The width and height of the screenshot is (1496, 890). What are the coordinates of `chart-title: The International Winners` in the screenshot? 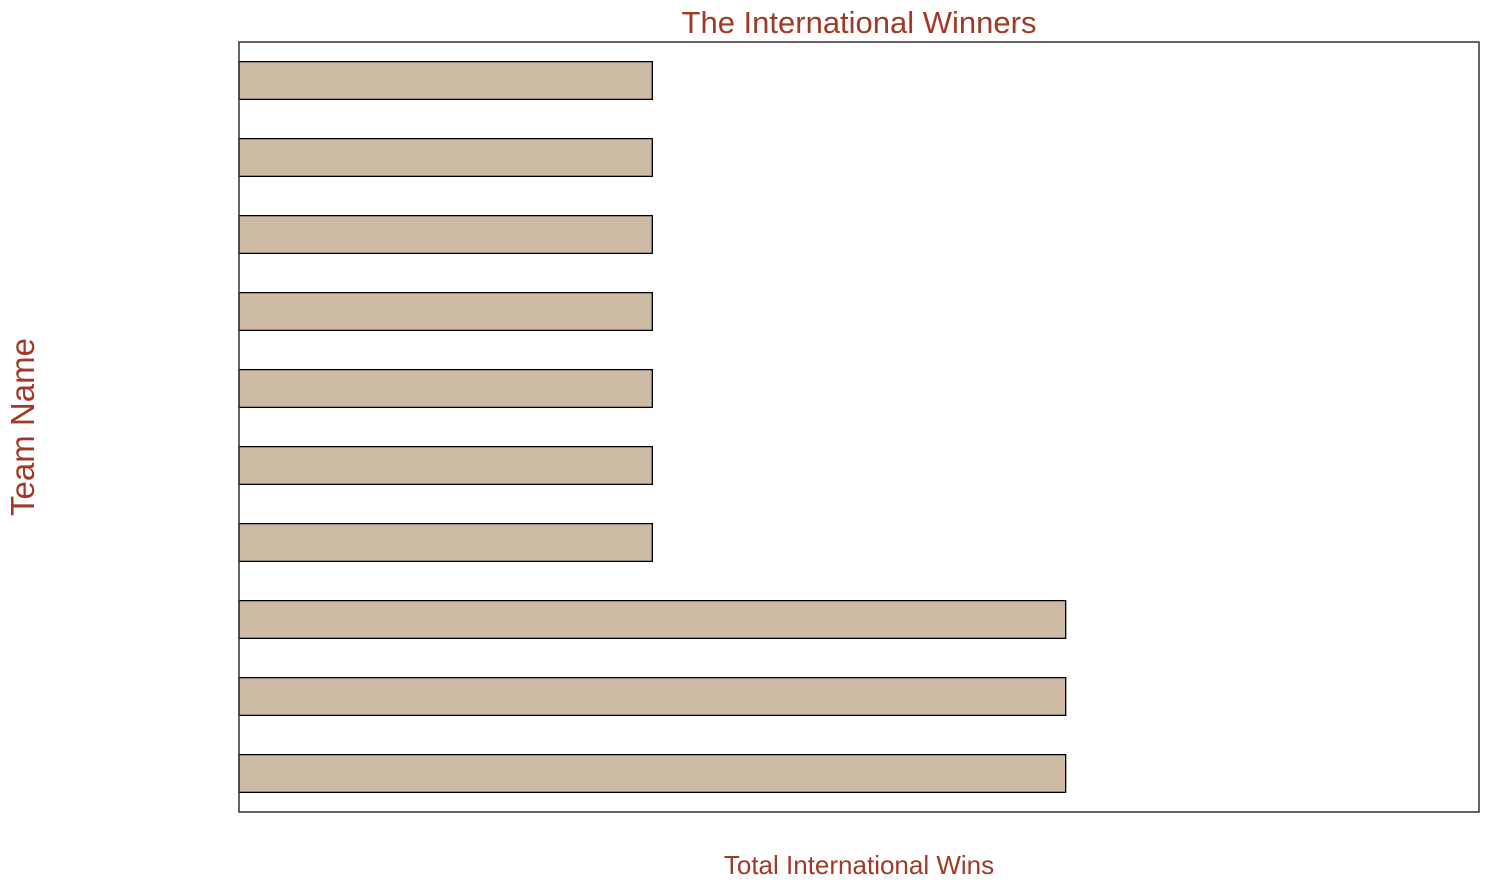 It's located at (859, 22).